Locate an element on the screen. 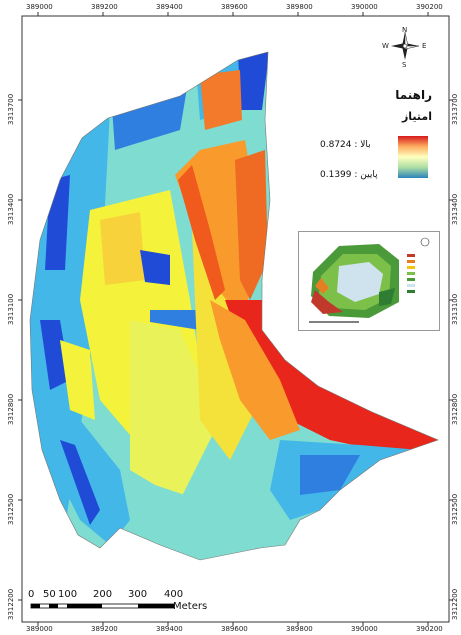 The width and height of the screenshot is (461, 635). inset-map is located at coordinates (369, 281).